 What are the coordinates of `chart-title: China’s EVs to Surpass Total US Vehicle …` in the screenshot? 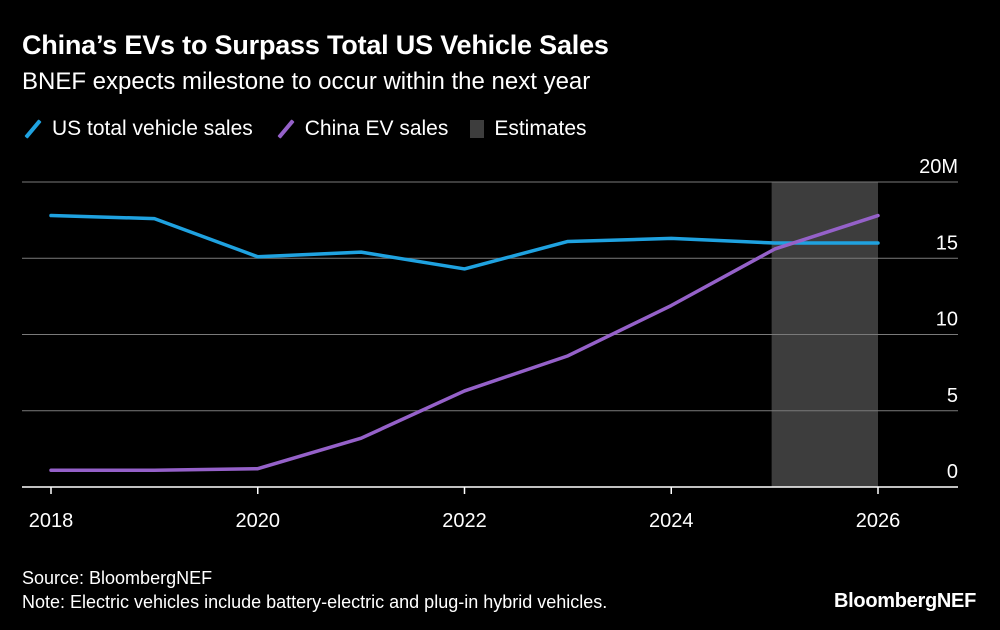 It's located at (315, 45).